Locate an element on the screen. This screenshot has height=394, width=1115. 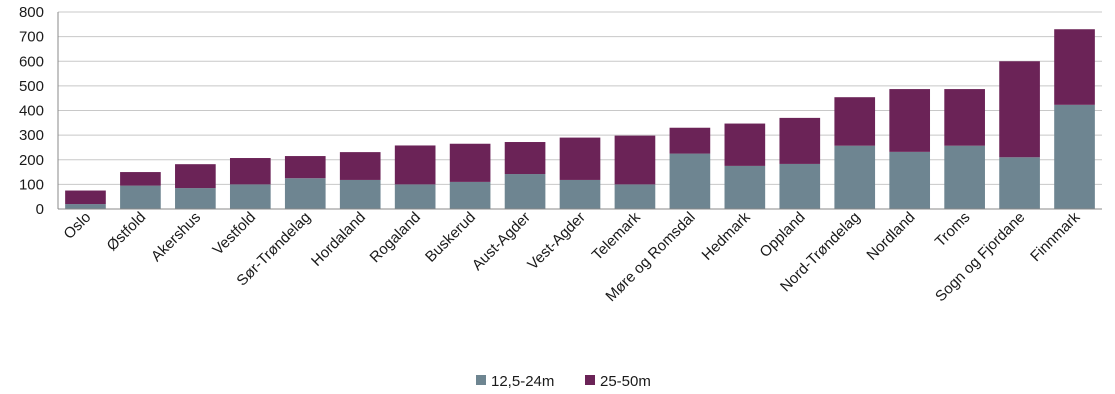
legend: 12,5-24m 25-50m is located at coordinates (563, 381).